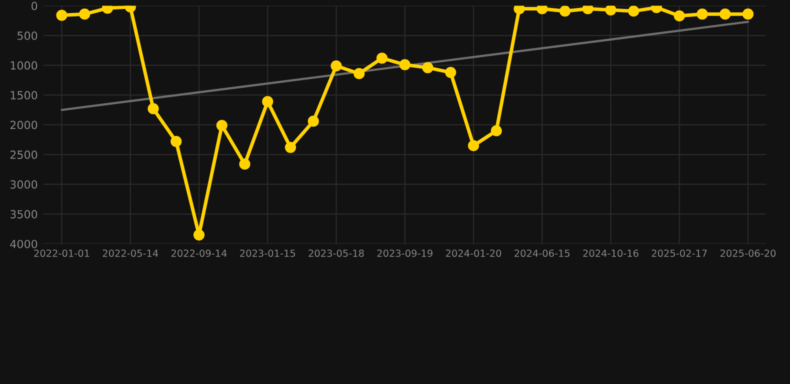 The width and height of the screenshot is (790, 384). What do you see at coordinates (24, 125) in the screenshot?
I see `y-tick-label: 2000` at bounding box center [24, 125].